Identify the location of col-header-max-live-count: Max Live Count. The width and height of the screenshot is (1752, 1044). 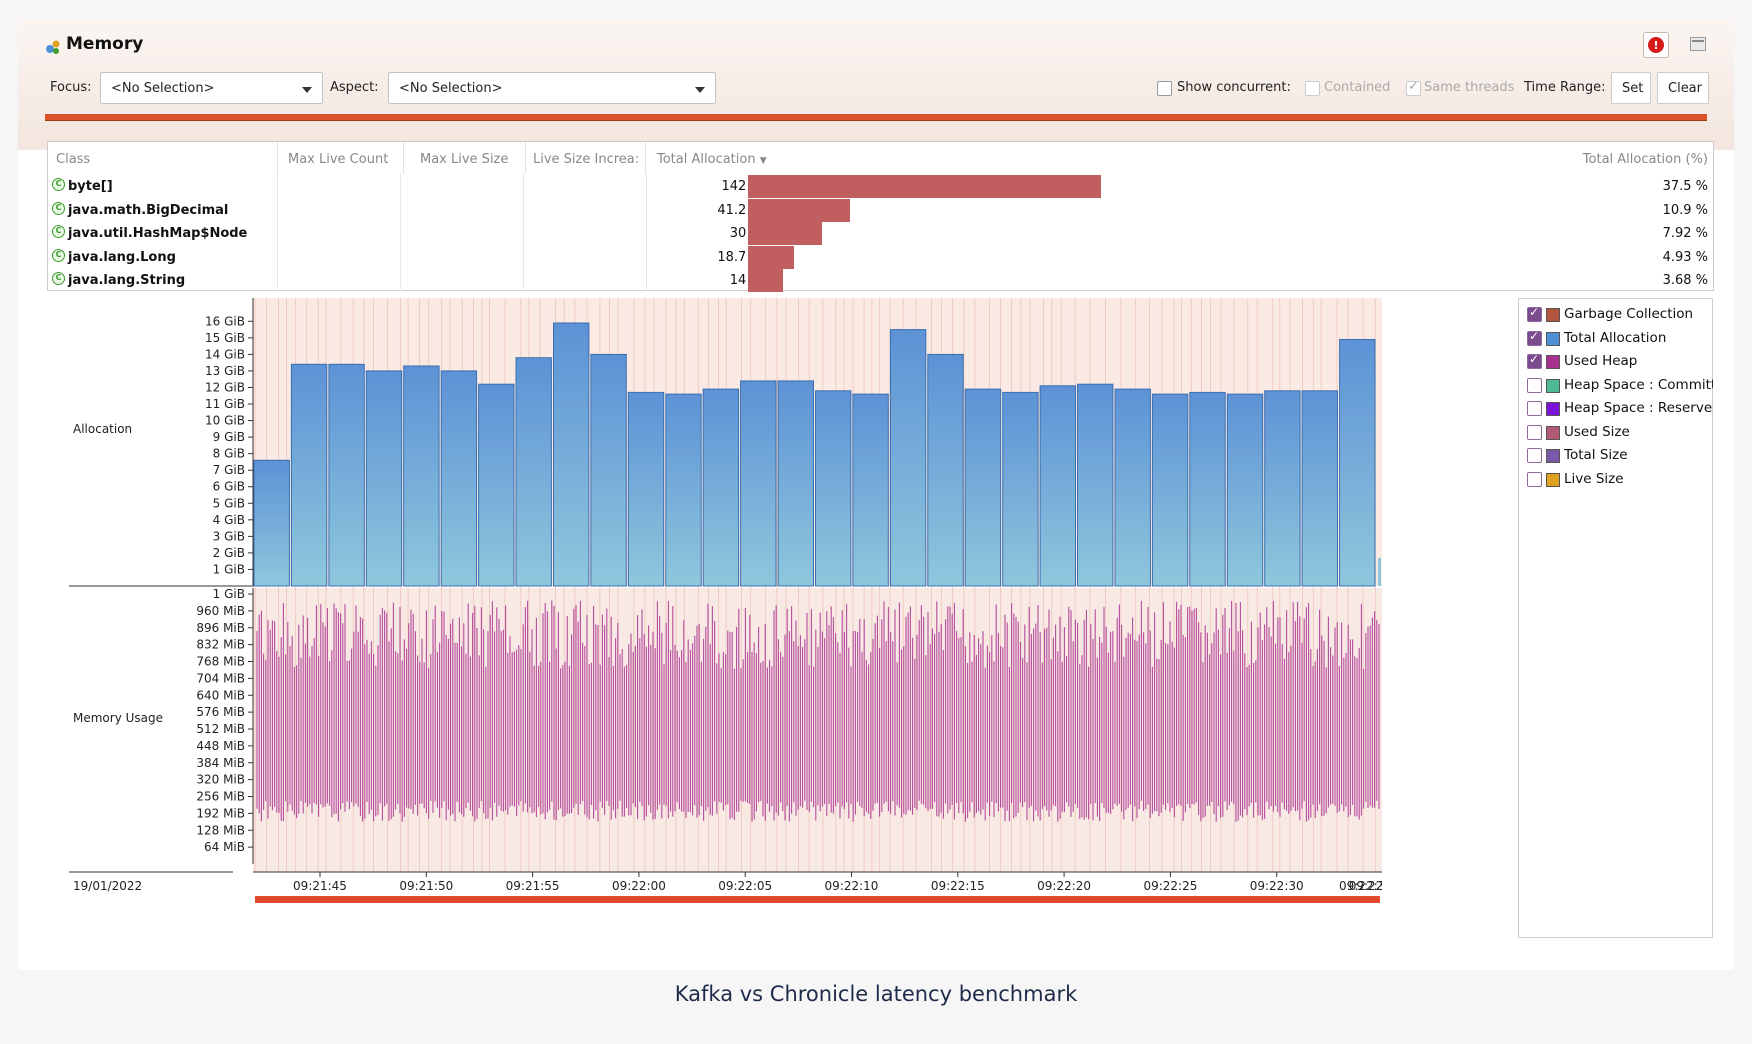
(346, 158).